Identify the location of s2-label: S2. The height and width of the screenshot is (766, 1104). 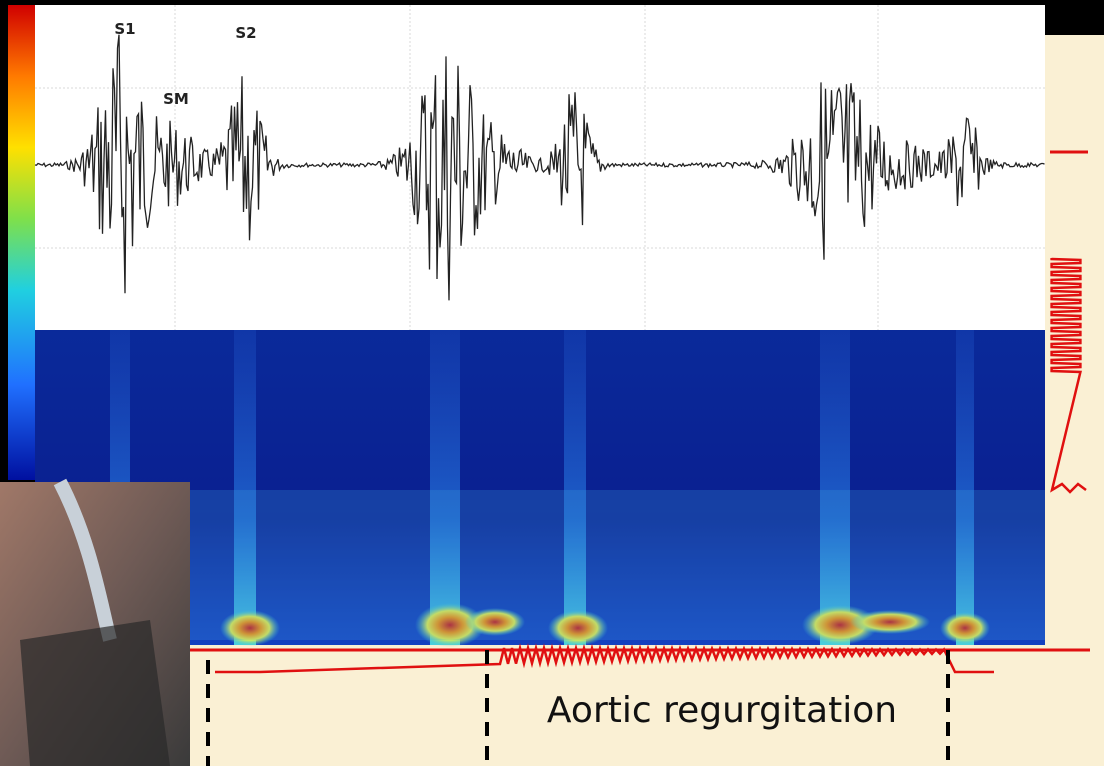
(245, 33).